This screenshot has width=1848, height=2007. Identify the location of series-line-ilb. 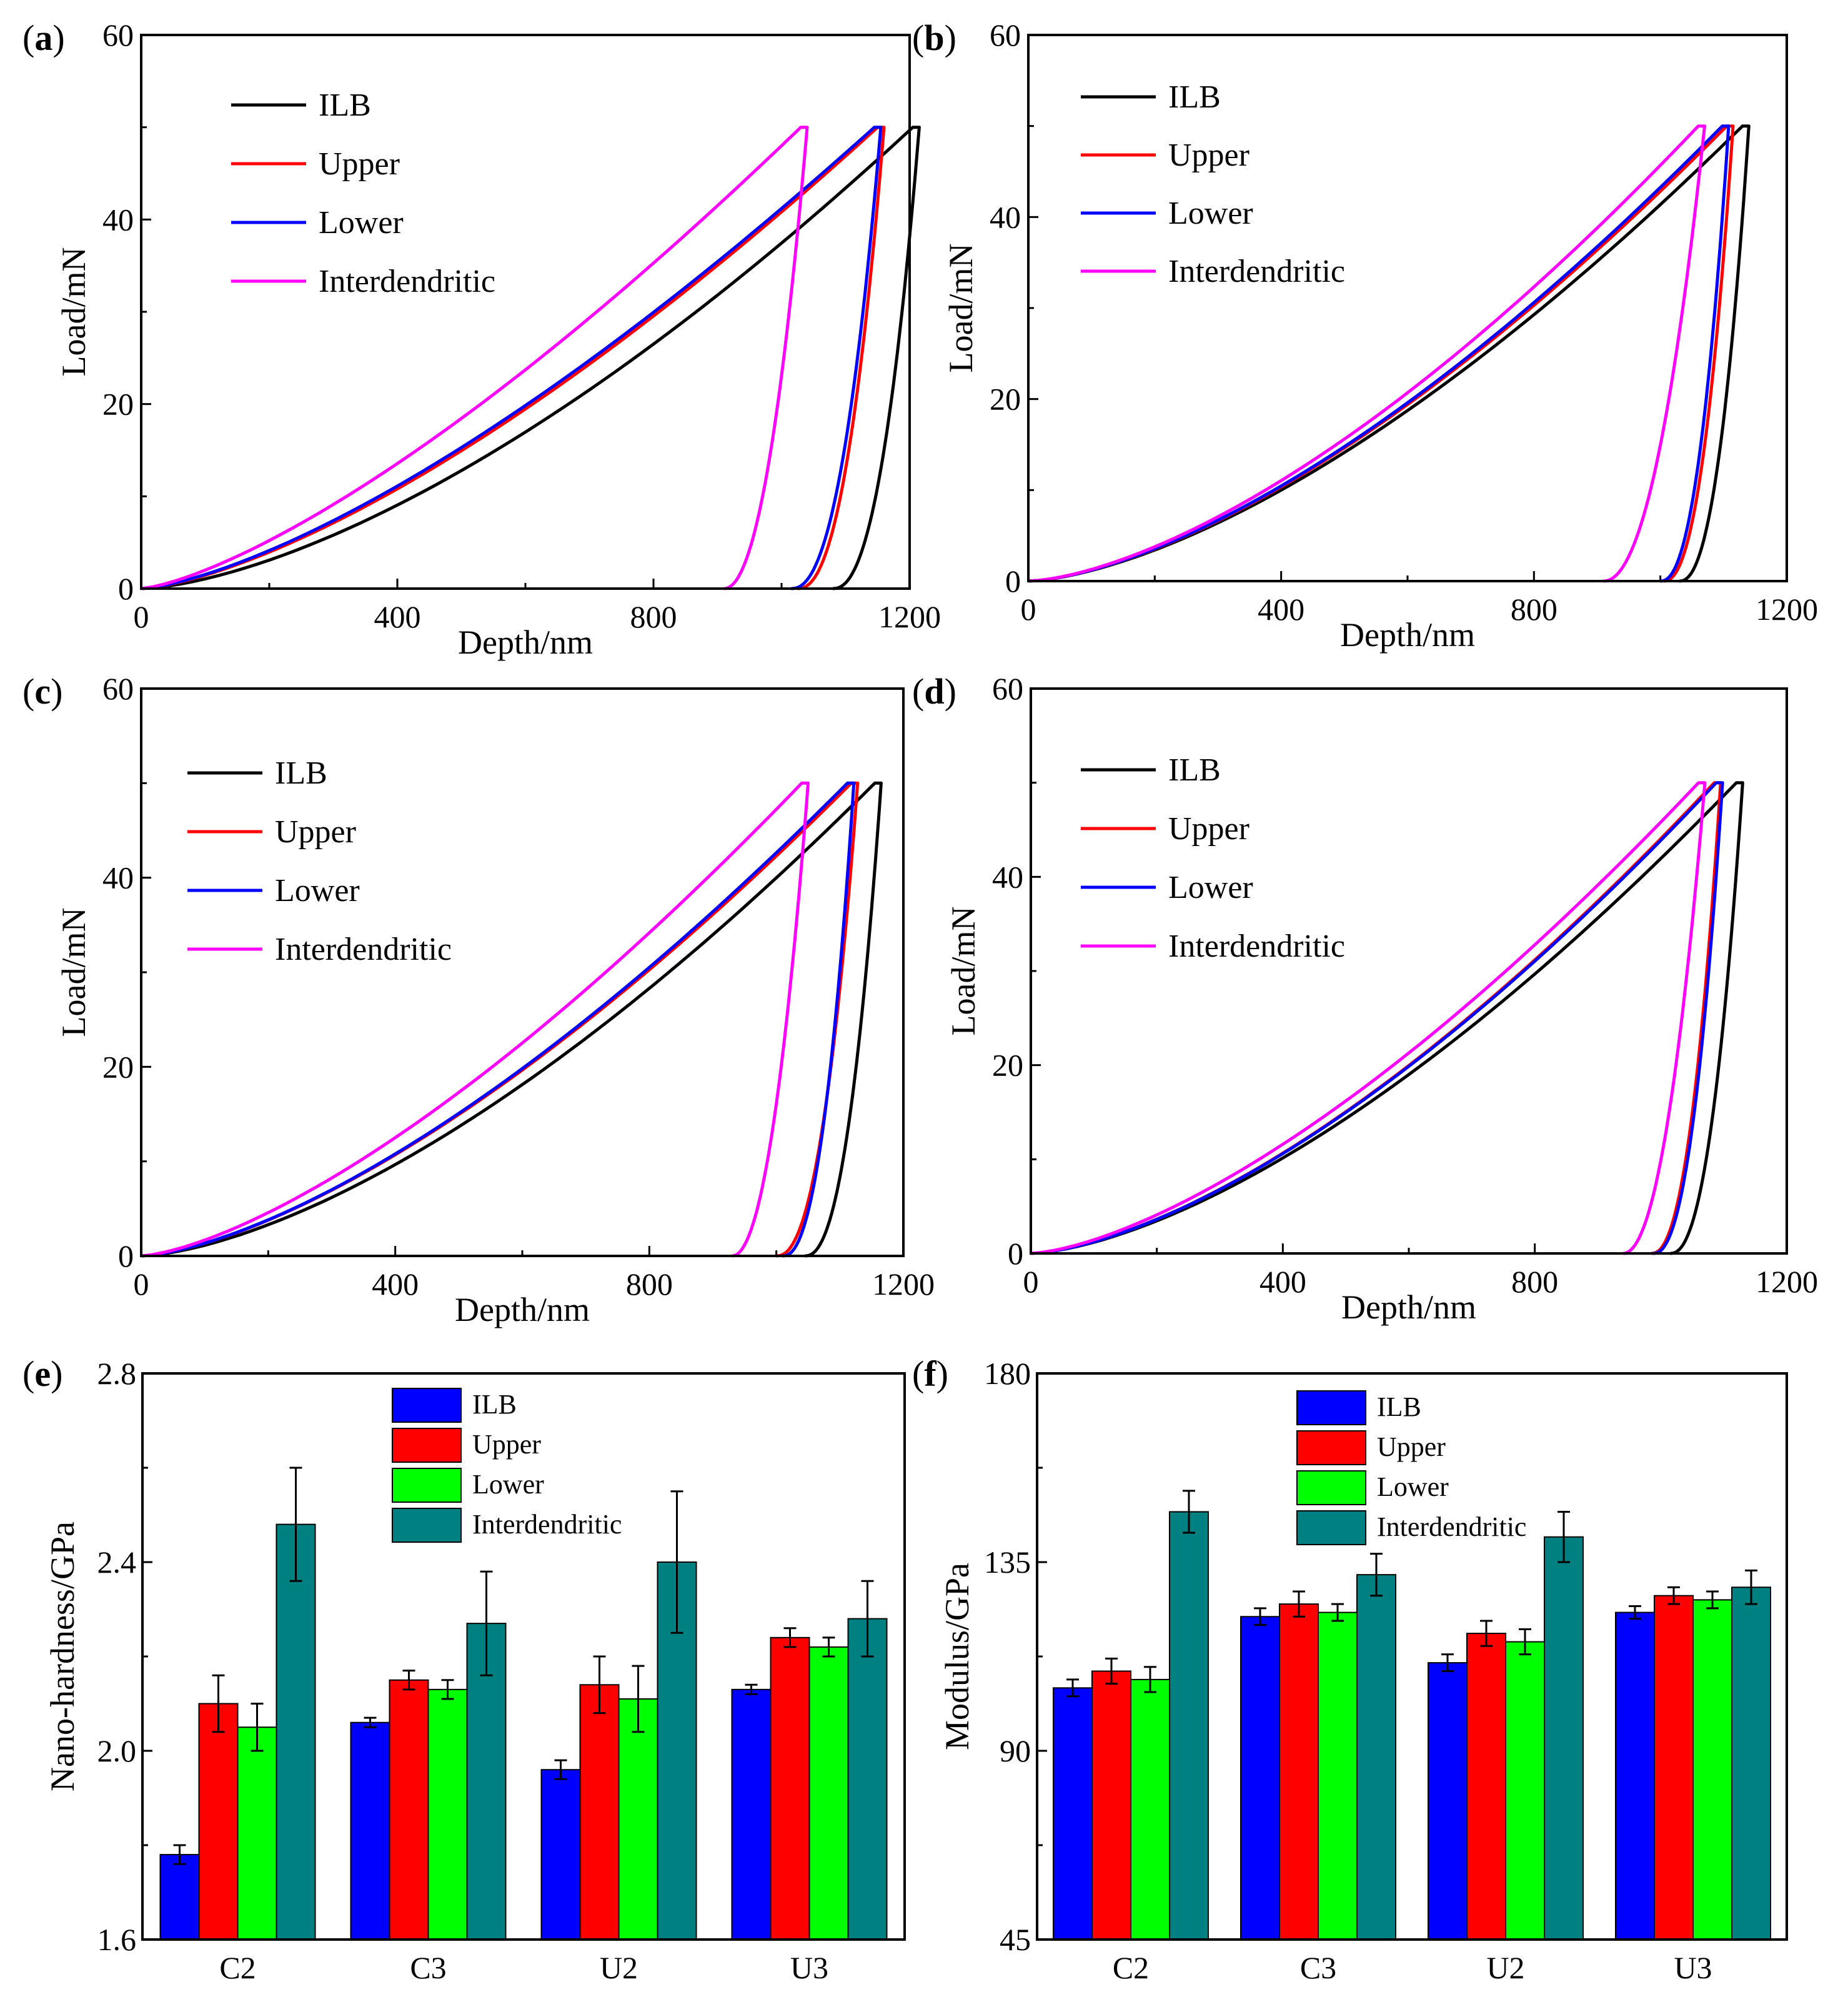
(1389, 353).